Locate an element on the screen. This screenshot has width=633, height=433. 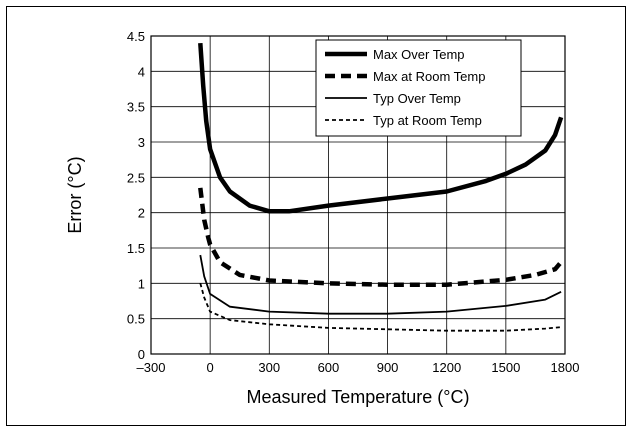
y-tick-label: 0 is located at coordinates (141, 354).